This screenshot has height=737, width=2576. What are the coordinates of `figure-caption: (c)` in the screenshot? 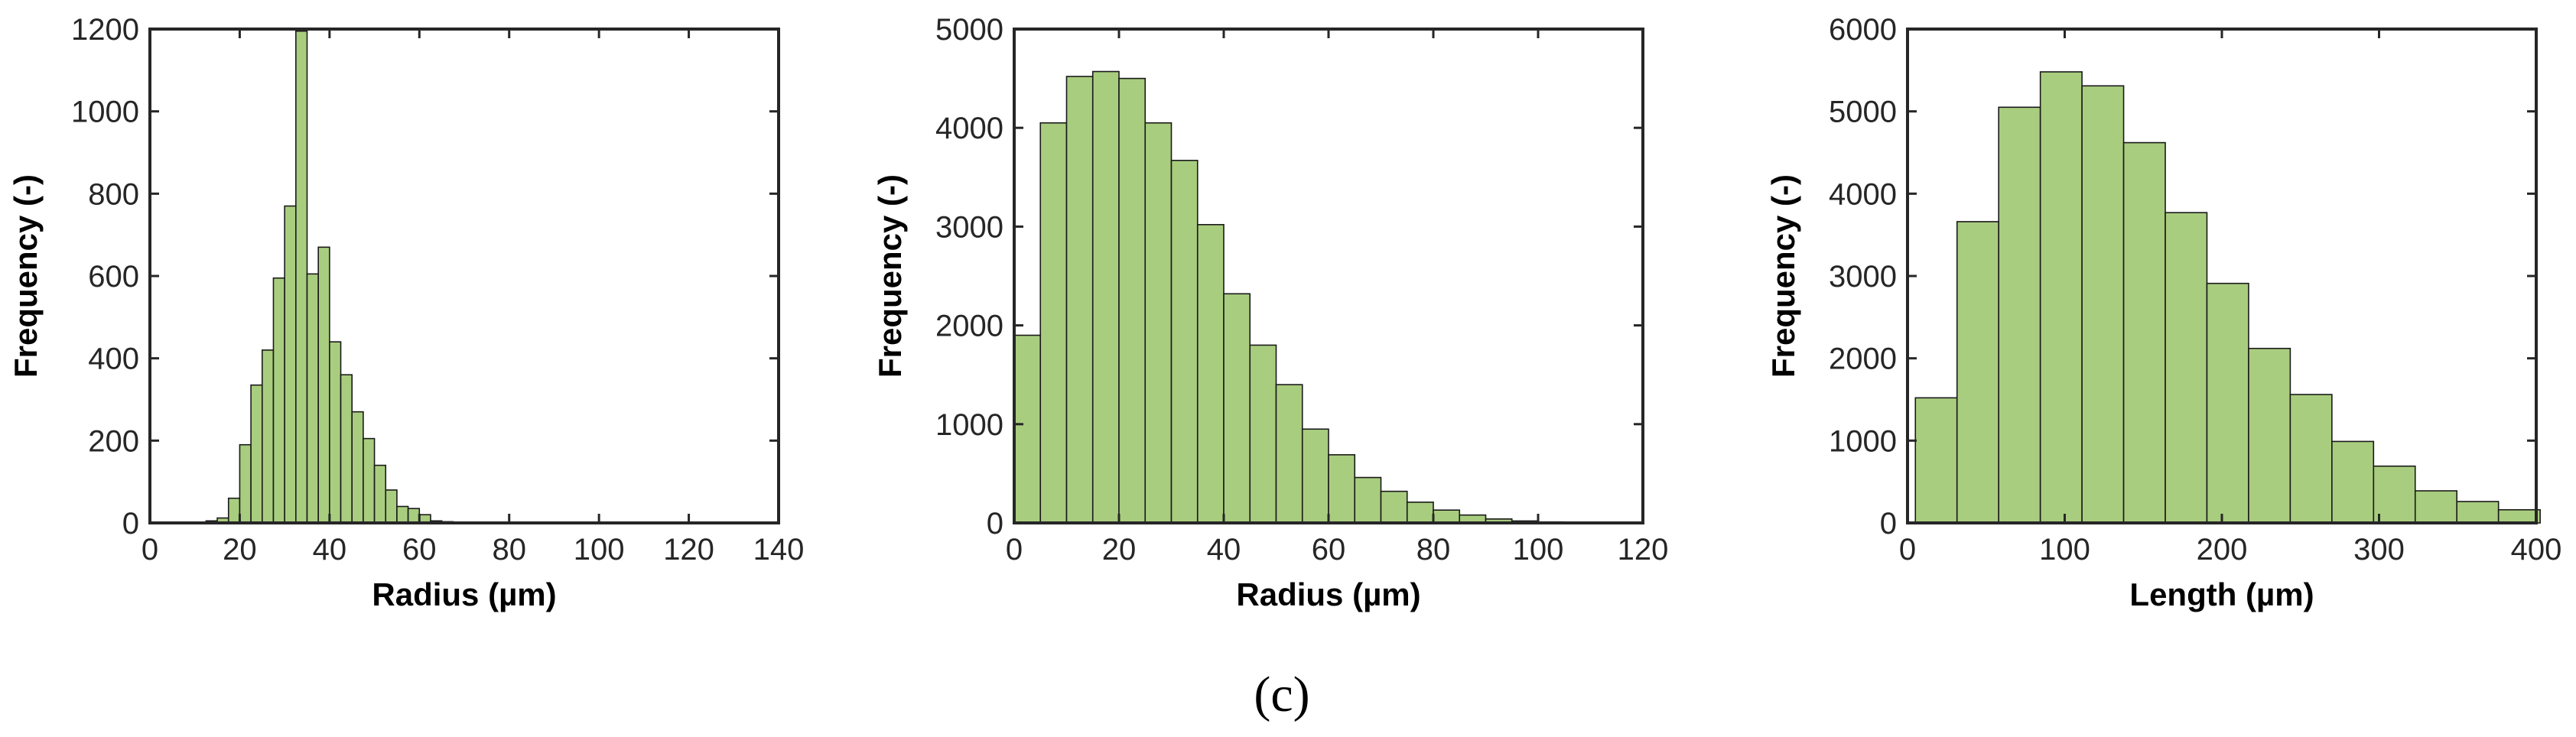 It's located at (1281, 694).